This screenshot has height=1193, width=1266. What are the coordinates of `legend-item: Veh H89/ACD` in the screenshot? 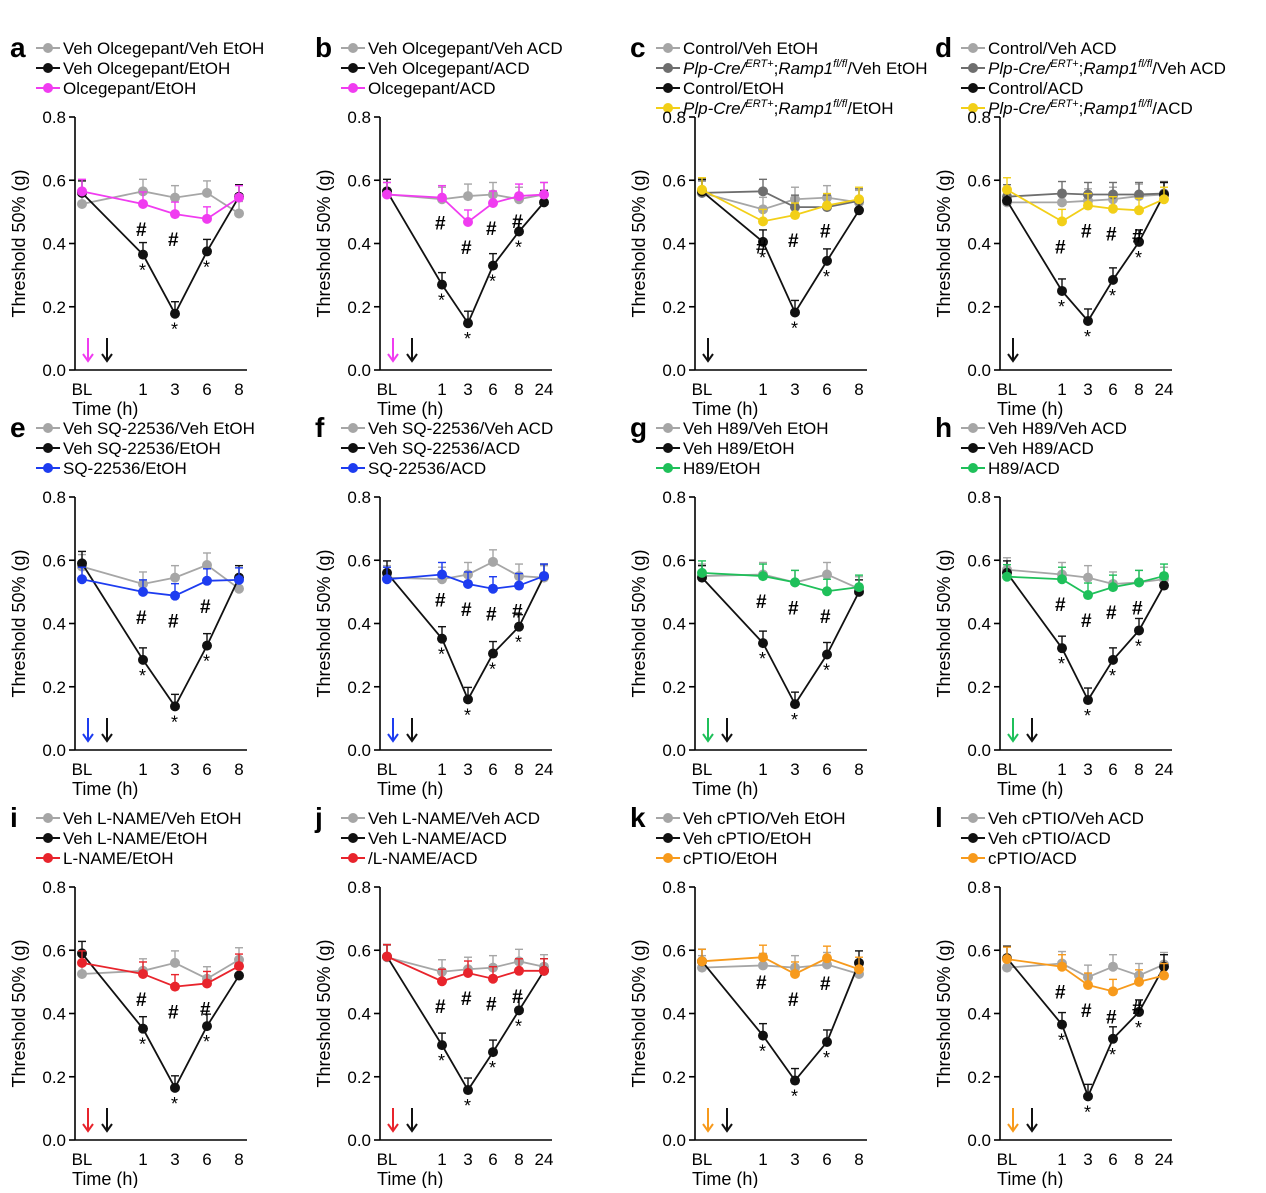 It's located at (1027, 448).